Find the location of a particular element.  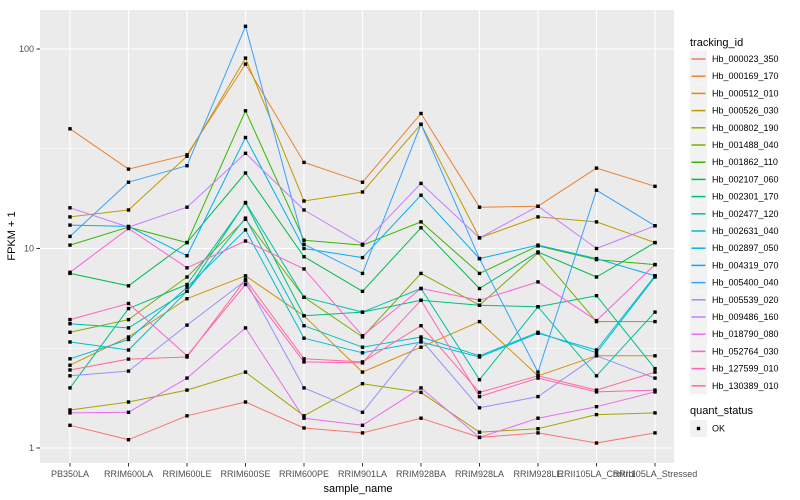

legend-item: Hb_052764_030 is located at coordinates (734, 351).